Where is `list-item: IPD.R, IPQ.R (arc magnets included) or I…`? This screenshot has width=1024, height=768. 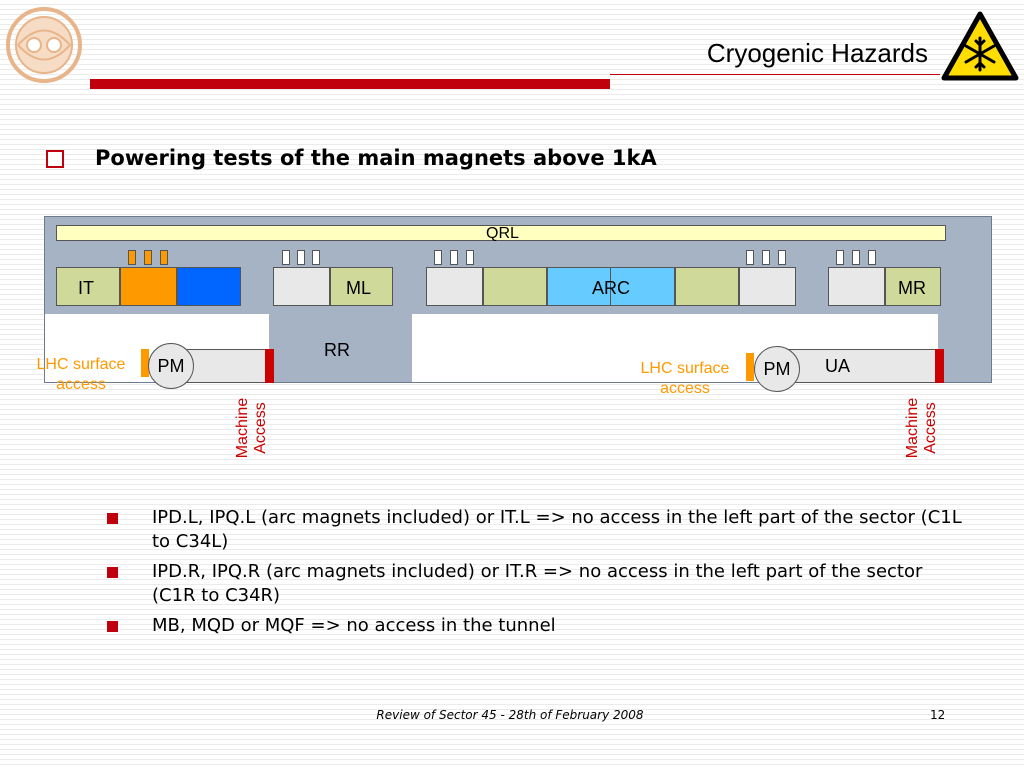
list-item: IPD.R, IPQ.R (arc magnets included) or I… is located at coordinates (535, 584).